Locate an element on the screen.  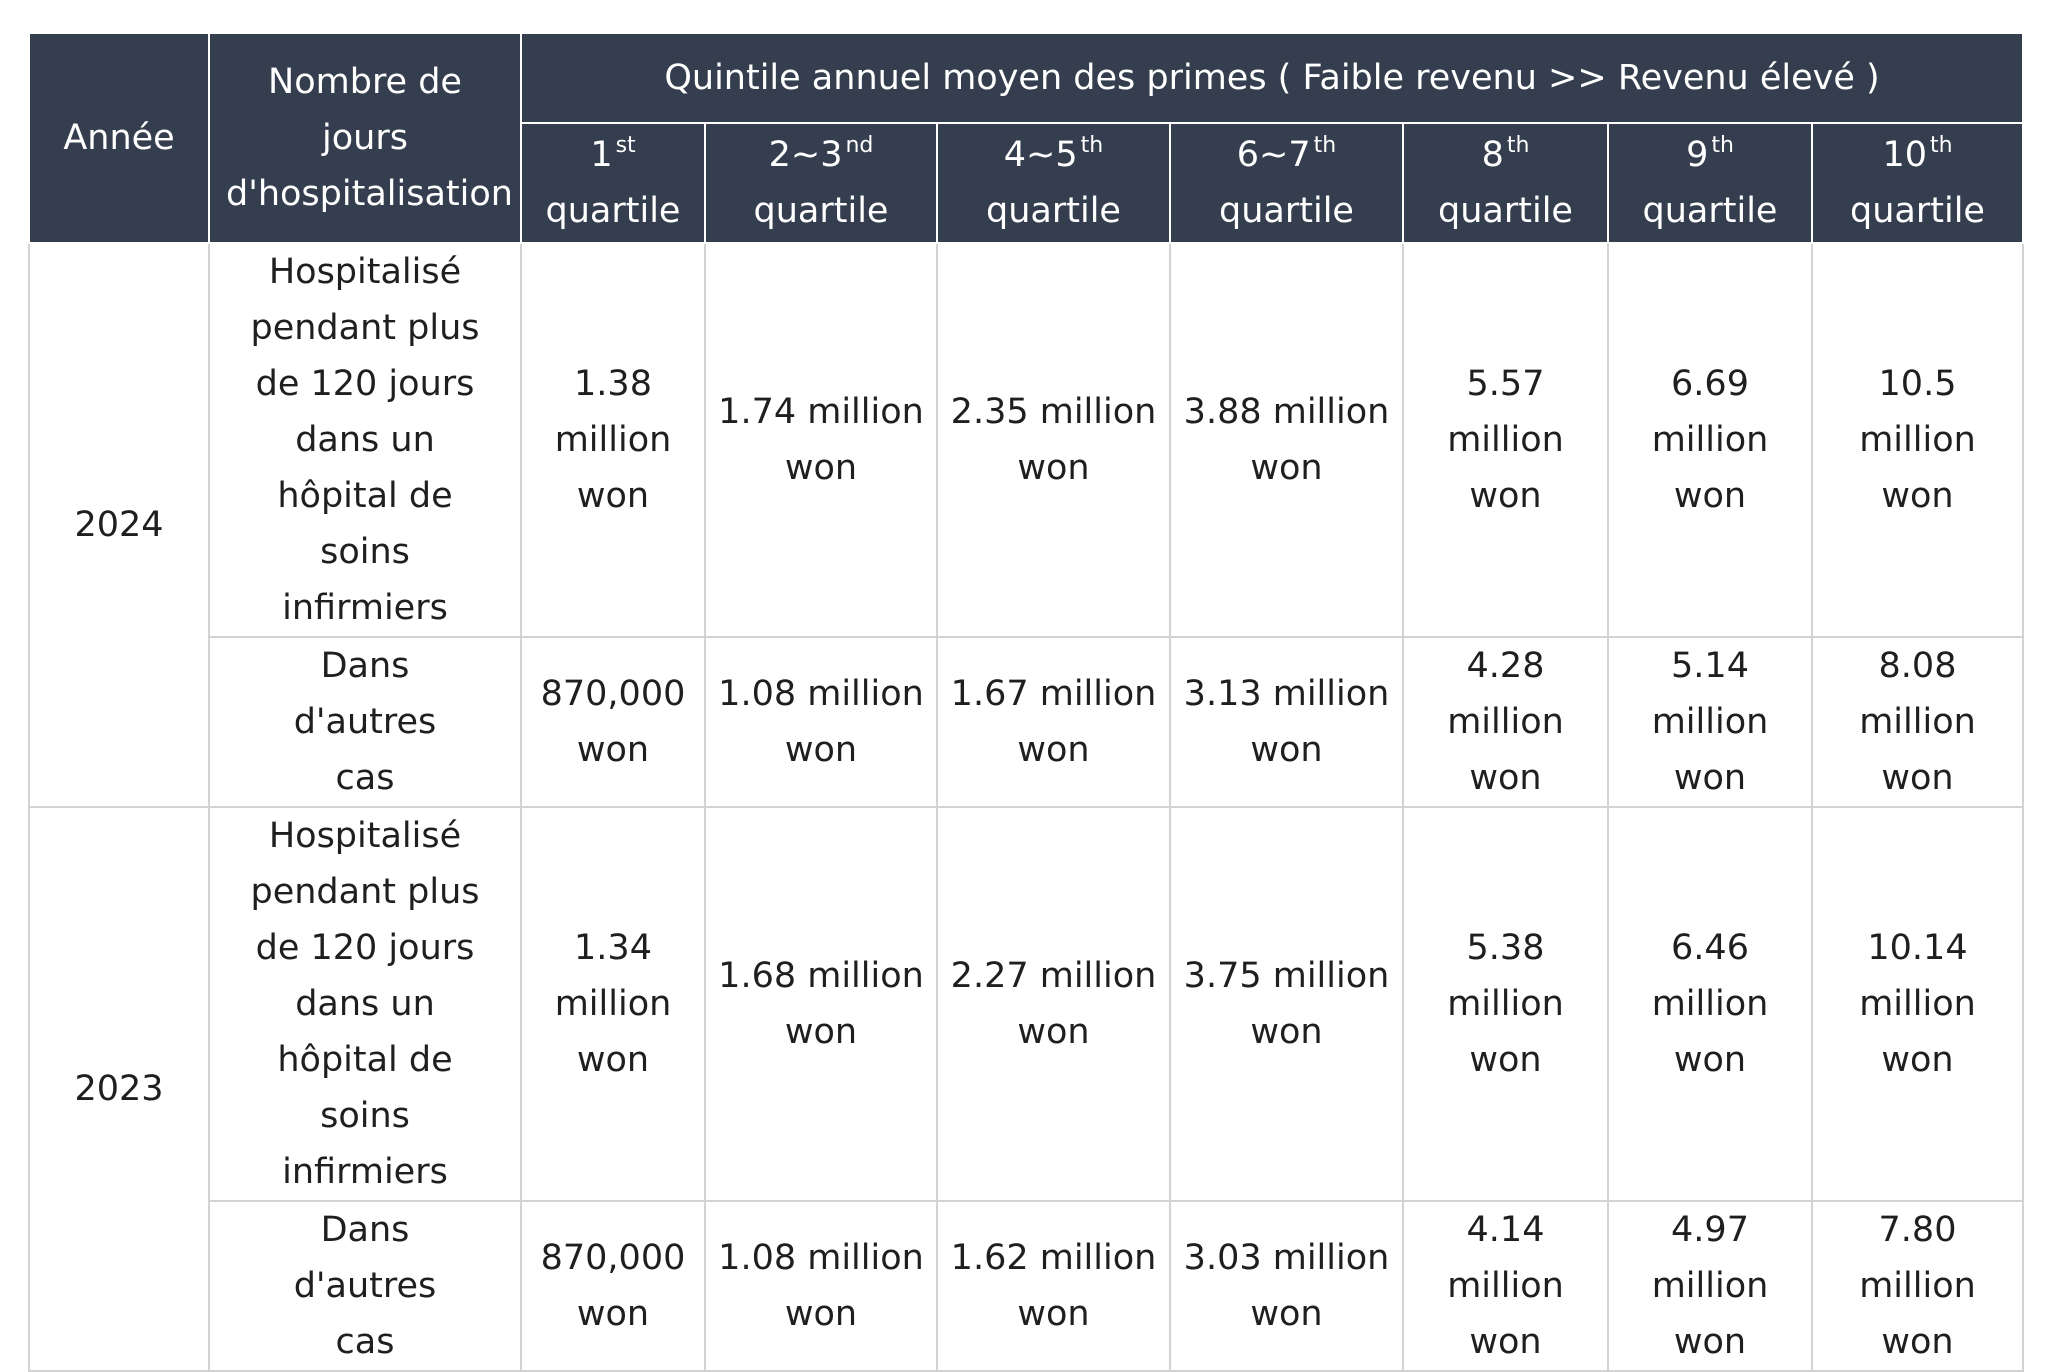
value-cell: 10.5 million won is located at coordinates (1917, 440).